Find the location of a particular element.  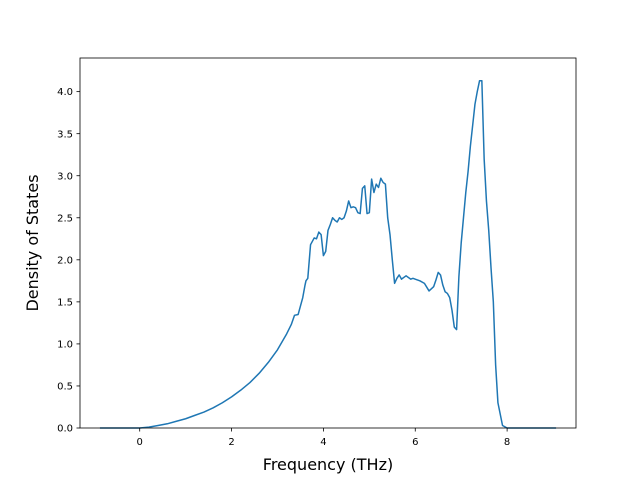

x-tick-label: 6 is located at coordinates (415, 442).